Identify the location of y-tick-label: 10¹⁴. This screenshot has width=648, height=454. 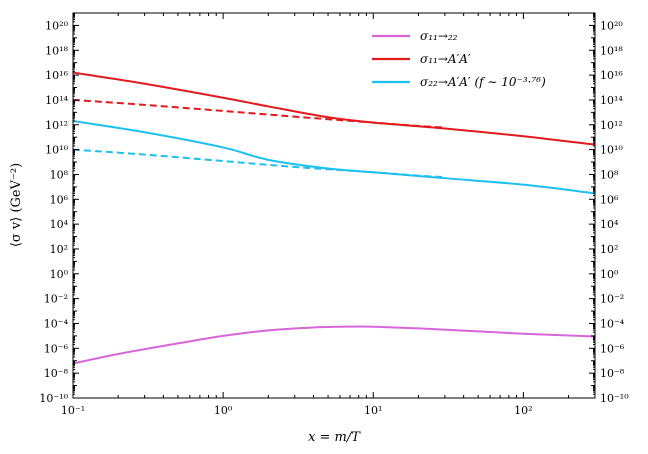
(56, 100).